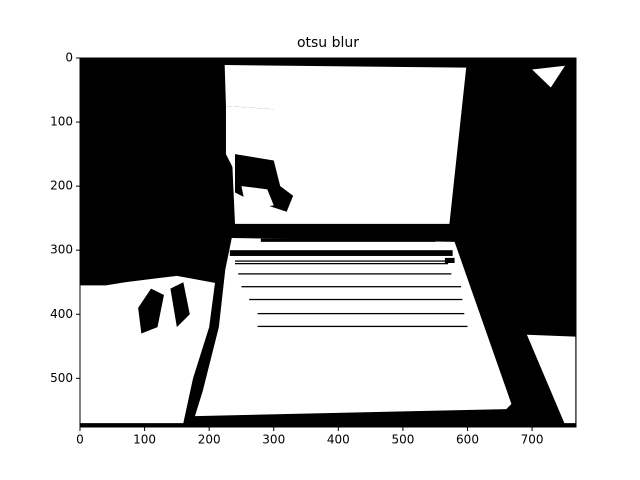 This screenshot has width=640, height=480. What do you see at coordinates (69, 58) in the screenshot?
I see `y-tick-label: 0` at bounding box center [69, 58].